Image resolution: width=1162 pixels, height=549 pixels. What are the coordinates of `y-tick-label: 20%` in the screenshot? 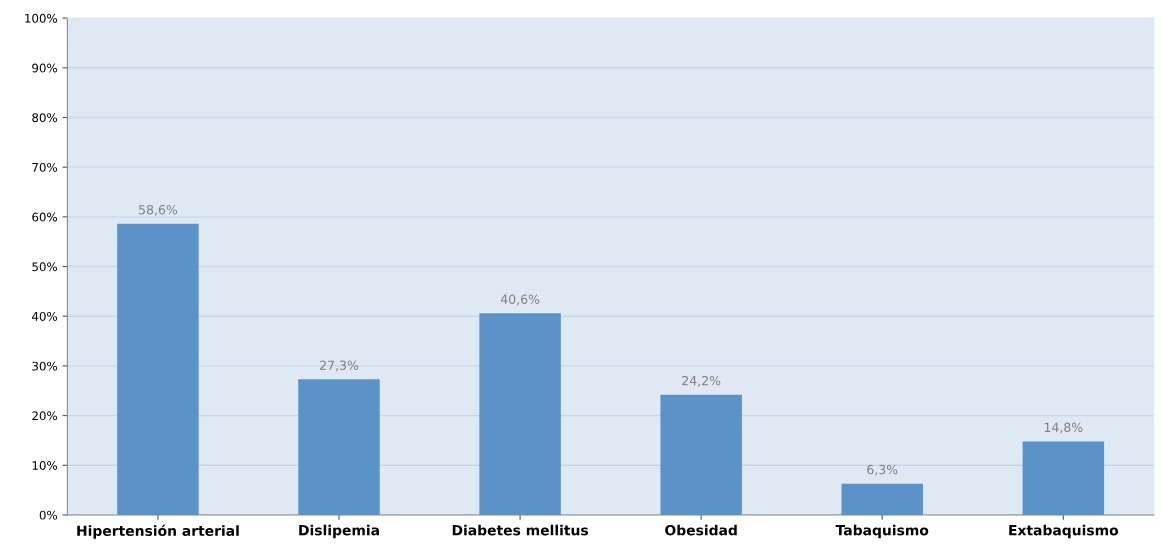 It's located at (45, 416).